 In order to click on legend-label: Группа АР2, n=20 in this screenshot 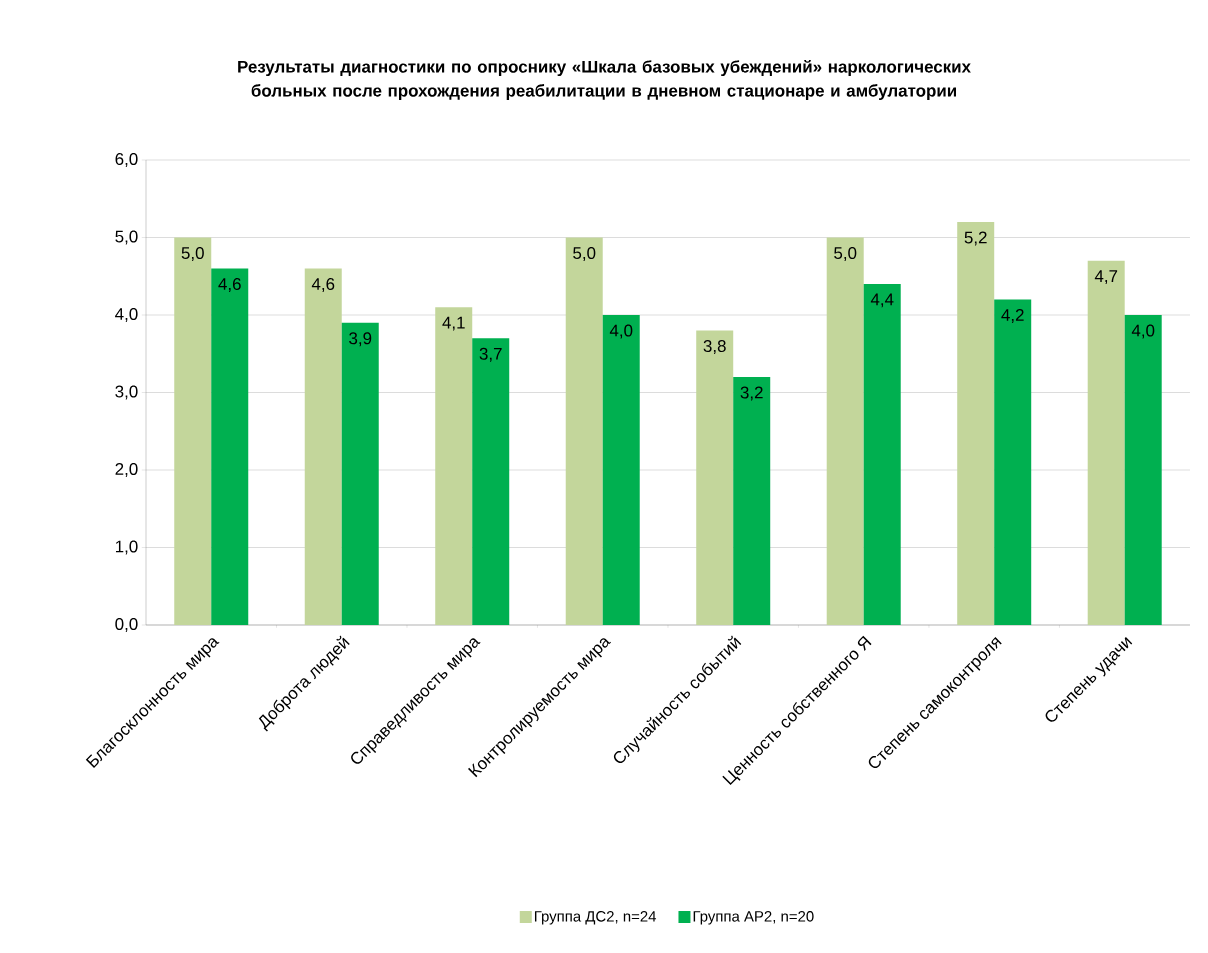, I will do `click(753, 918)`.